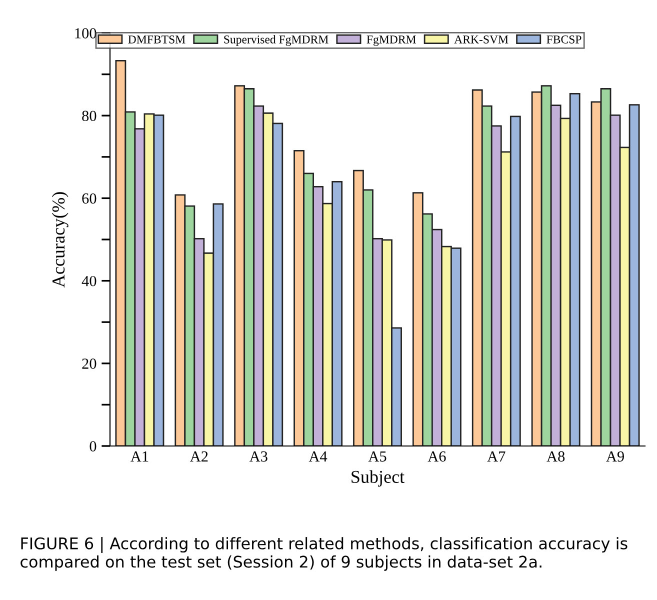 Image resolution: width=657 pixels, height=600 pixels. I want to click on legend-label: FBCSP, so click(564, 40).